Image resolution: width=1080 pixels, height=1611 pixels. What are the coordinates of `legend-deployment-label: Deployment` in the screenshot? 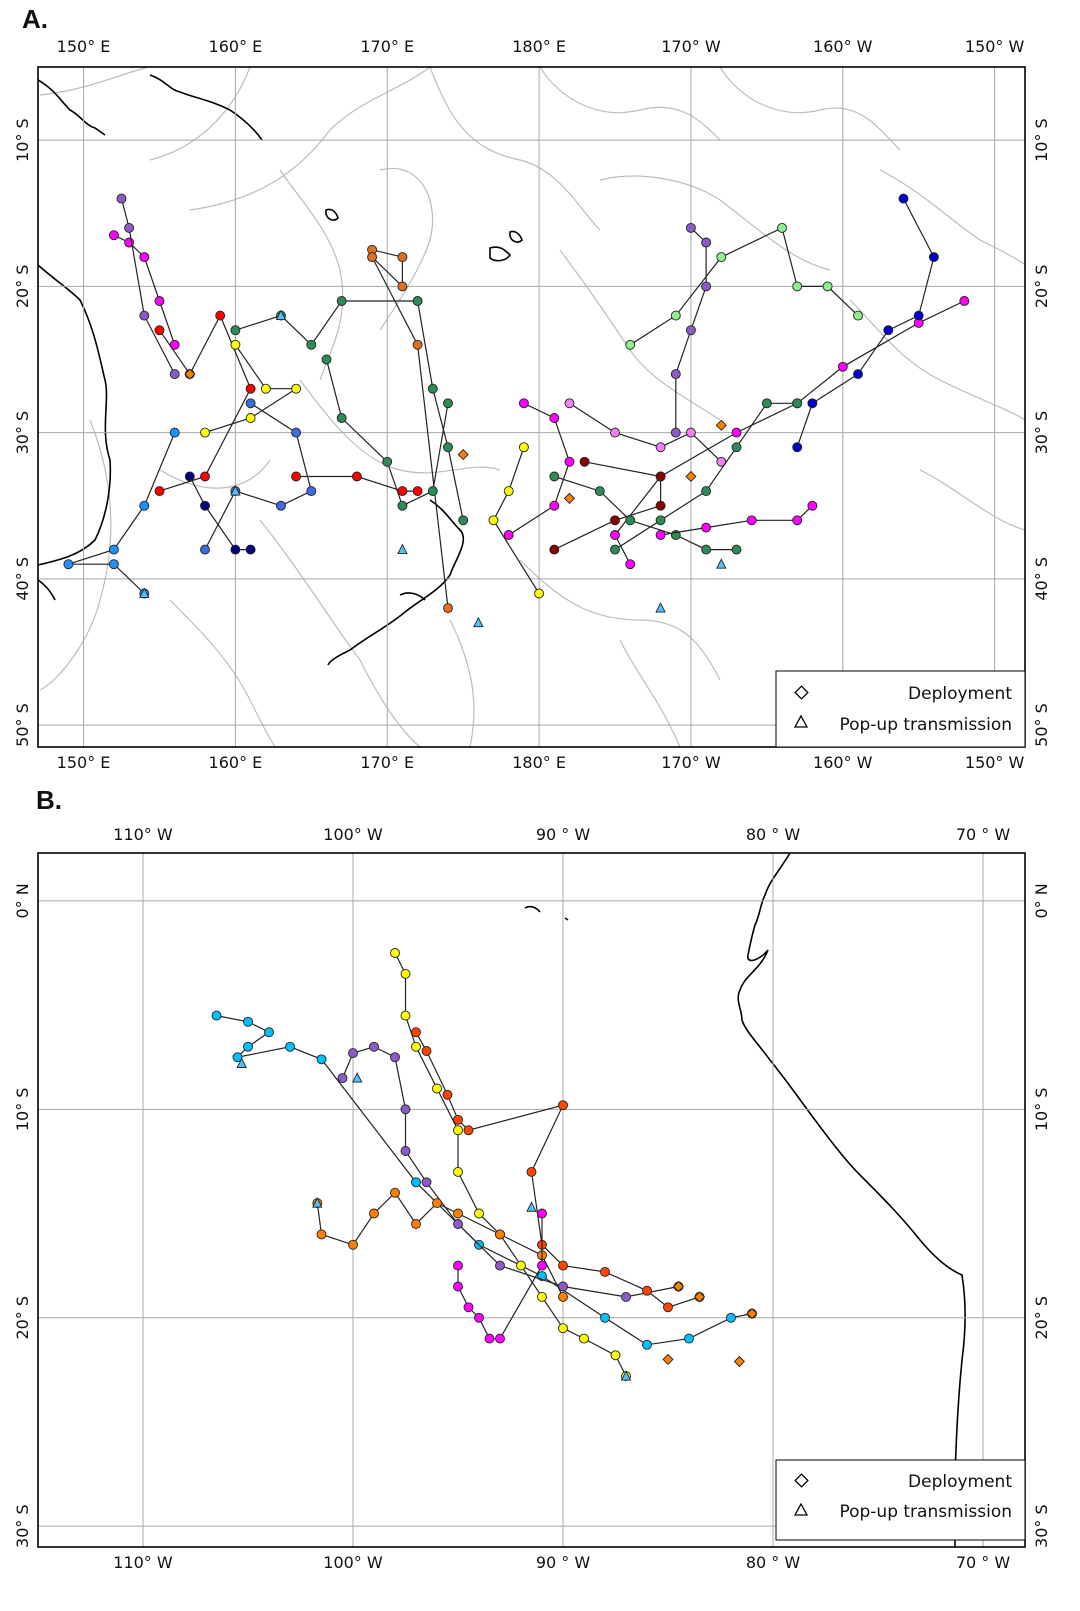 It's located at (960, 694).